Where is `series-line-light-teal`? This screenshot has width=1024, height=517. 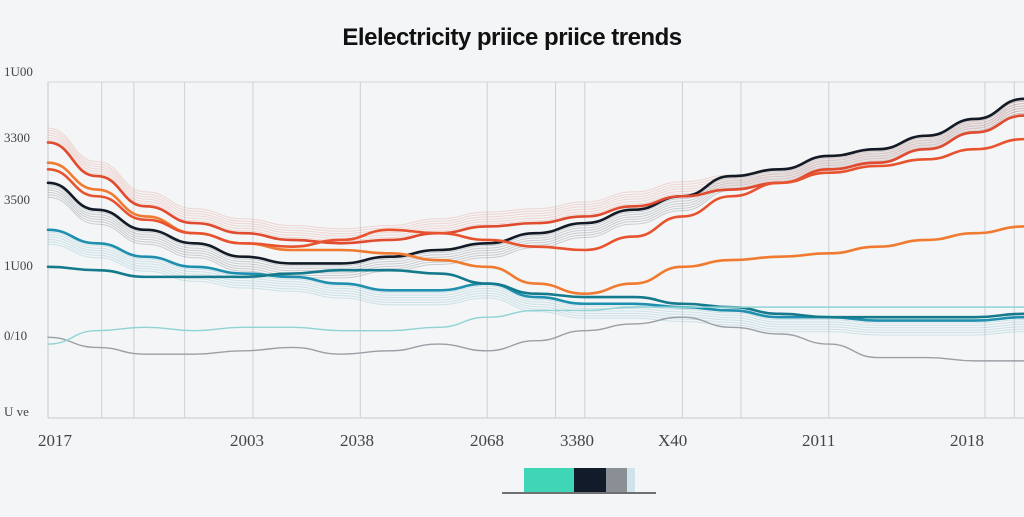 series-line-light-teal is located at coordinates (535, 325).